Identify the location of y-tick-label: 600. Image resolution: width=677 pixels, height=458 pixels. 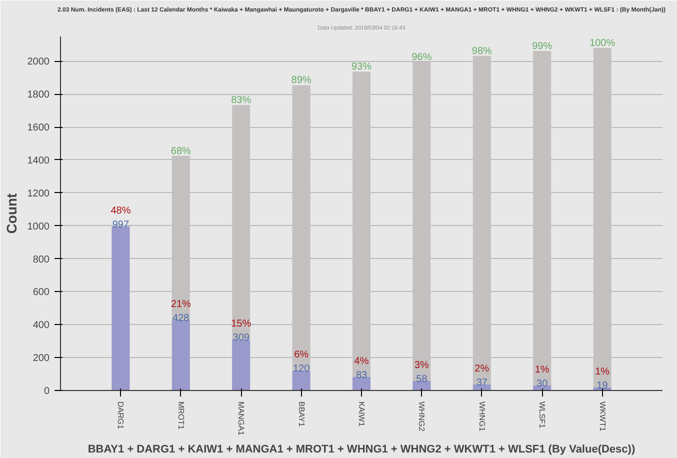
(41, 292).